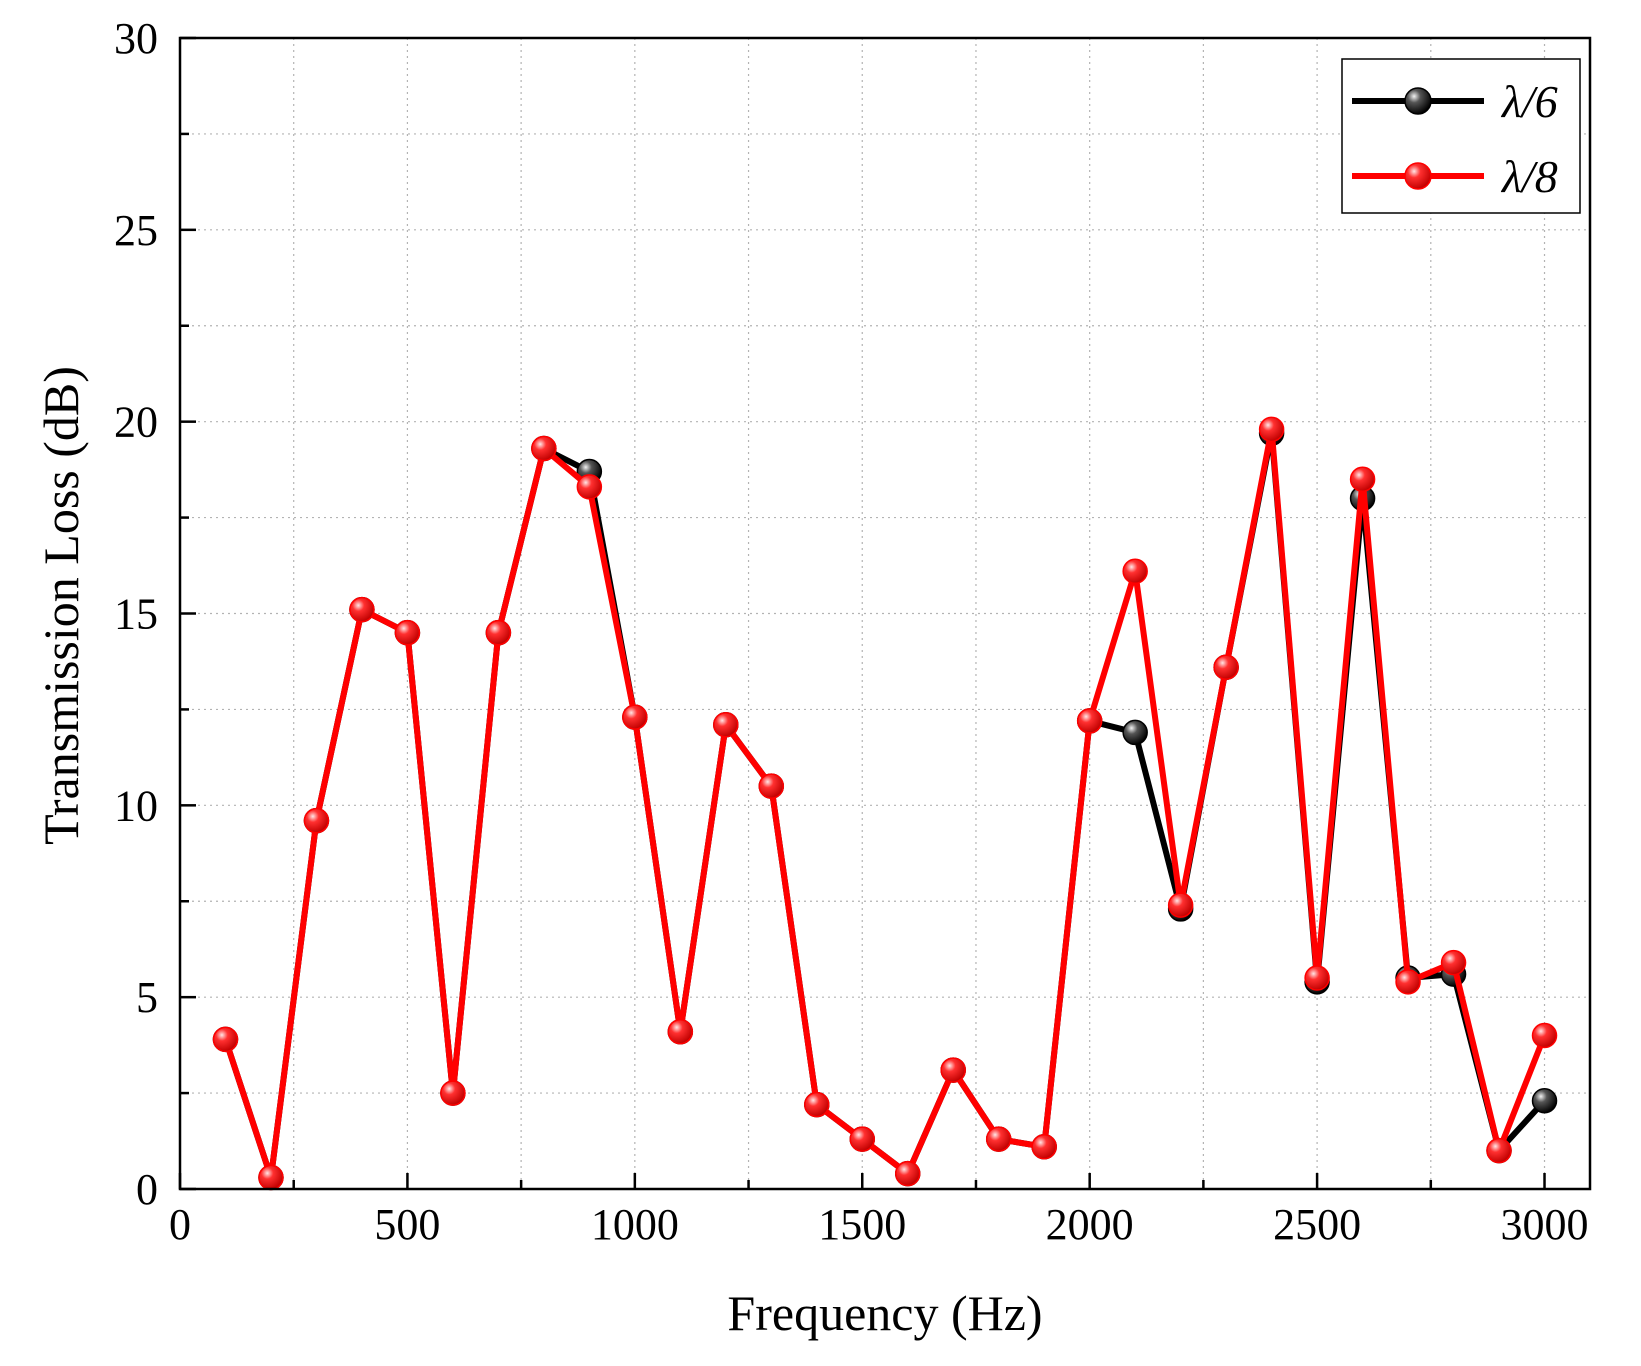 The height and width of the screenshot is (1366, 1641). I want to click on x-tick-label: 3000, so click(1545, 1224).